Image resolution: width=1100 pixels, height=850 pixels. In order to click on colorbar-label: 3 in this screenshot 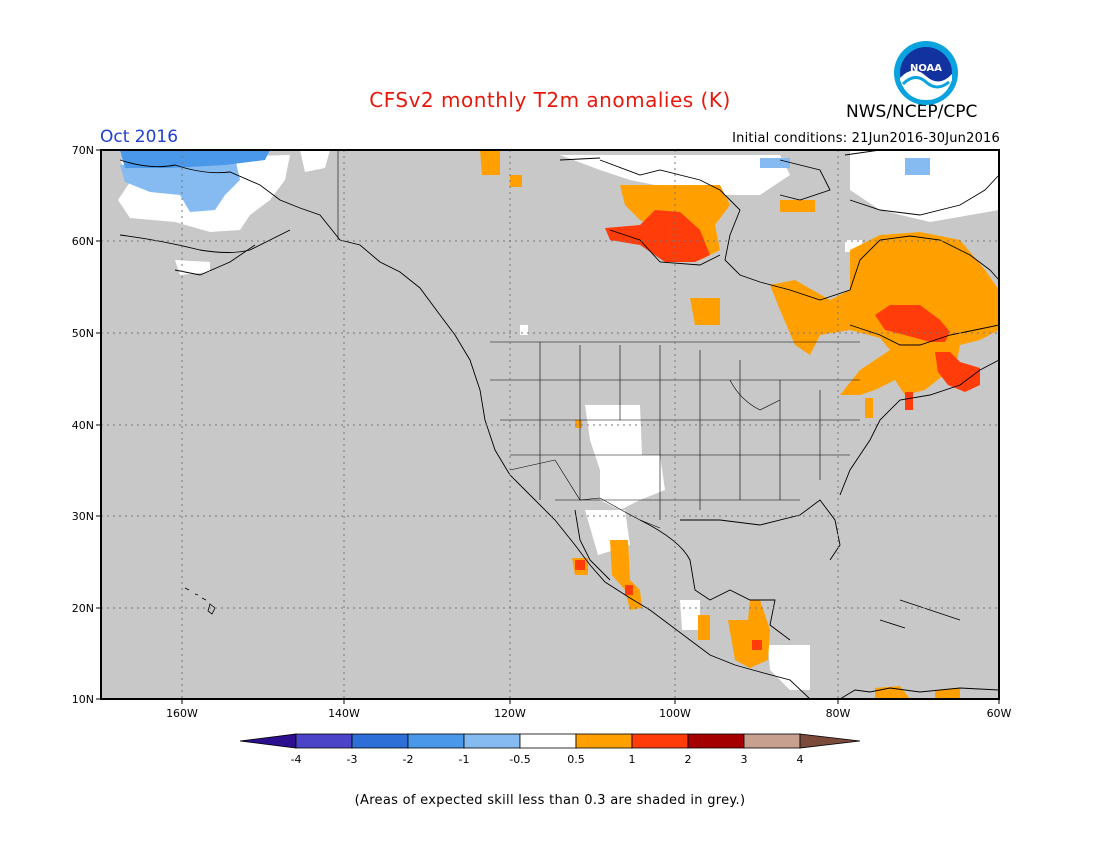, I will do `click(744, 759)`.